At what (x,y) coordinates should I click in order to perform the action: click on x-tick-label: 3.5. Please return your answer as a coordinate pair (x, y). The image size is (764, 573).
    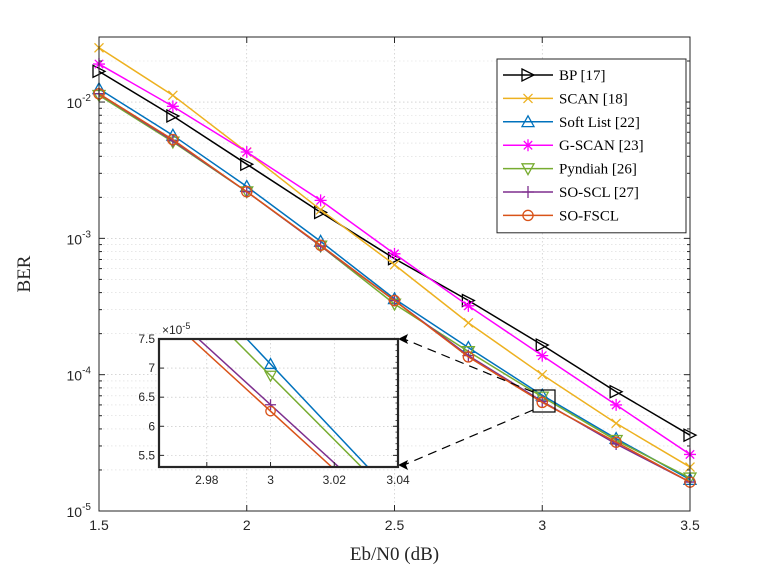
    Looking at the image, I should click on (690, 525).